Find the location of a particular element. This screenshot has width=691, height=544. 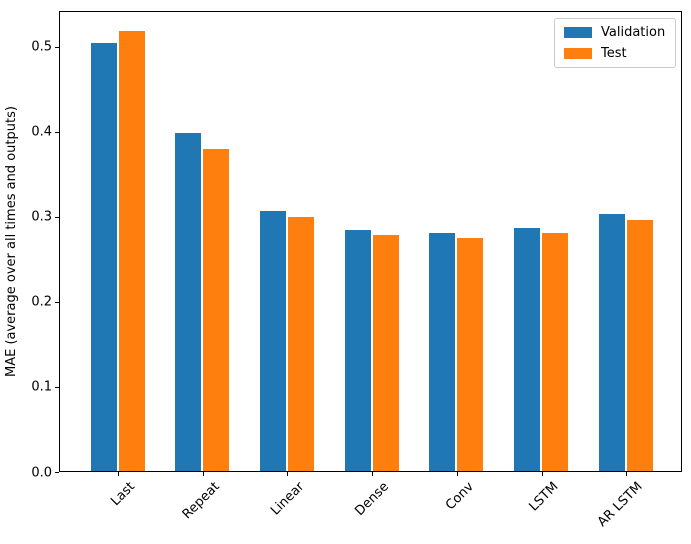

y-tick-label-0.1: 0.1 is located at coordinates (41, 387).